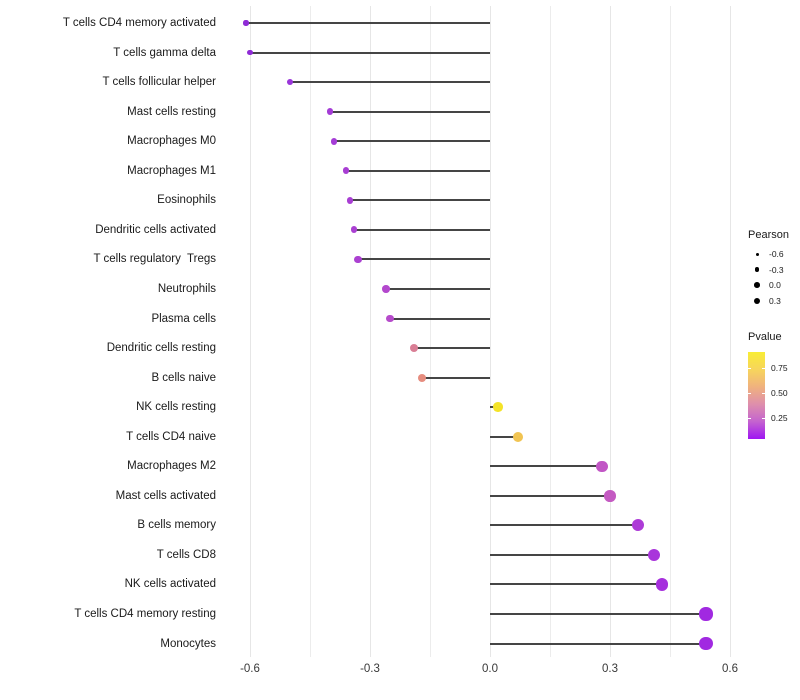  What do you see at coordinates (186, 288) in the screenshot?
I see `y-axis-label: Neutrophils` at bounding box center [186, 288].